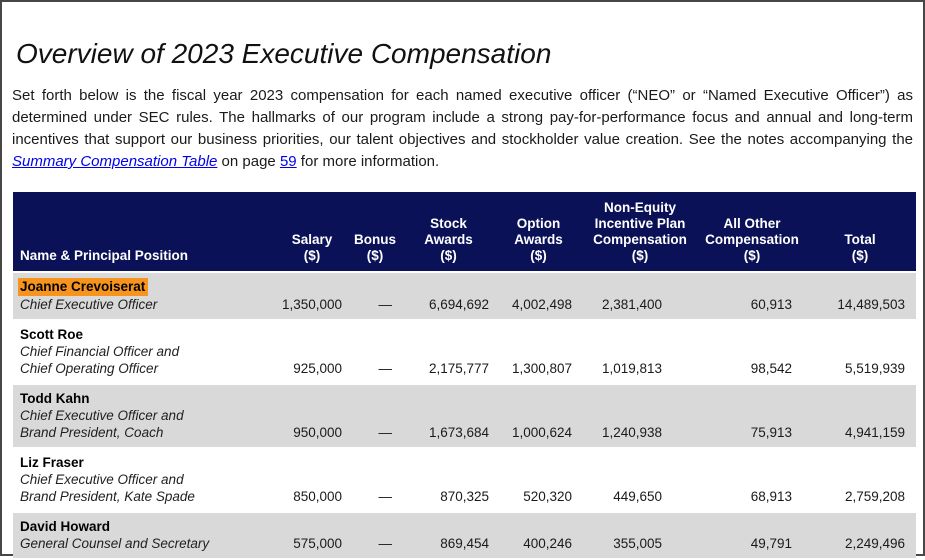  I want to click on salary-cell: 850,000, so click(312, 480).